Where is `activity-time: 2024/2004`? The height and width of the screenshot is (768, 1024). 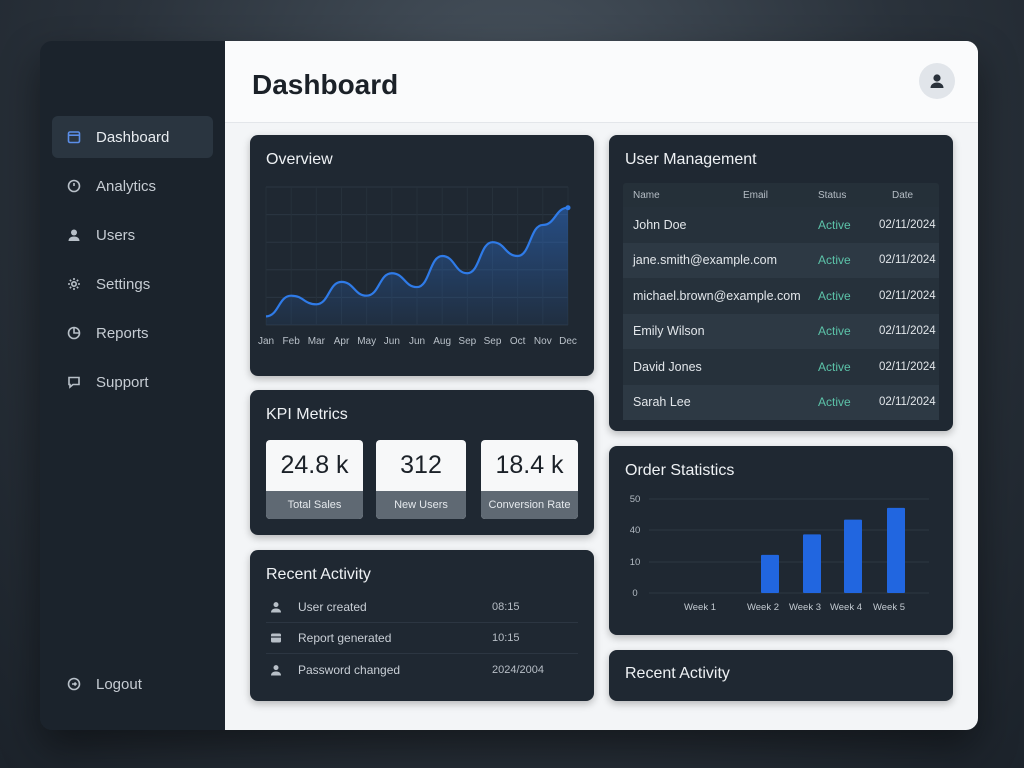
activity-time: 2024/2004 is located at coordinates (518, 669).